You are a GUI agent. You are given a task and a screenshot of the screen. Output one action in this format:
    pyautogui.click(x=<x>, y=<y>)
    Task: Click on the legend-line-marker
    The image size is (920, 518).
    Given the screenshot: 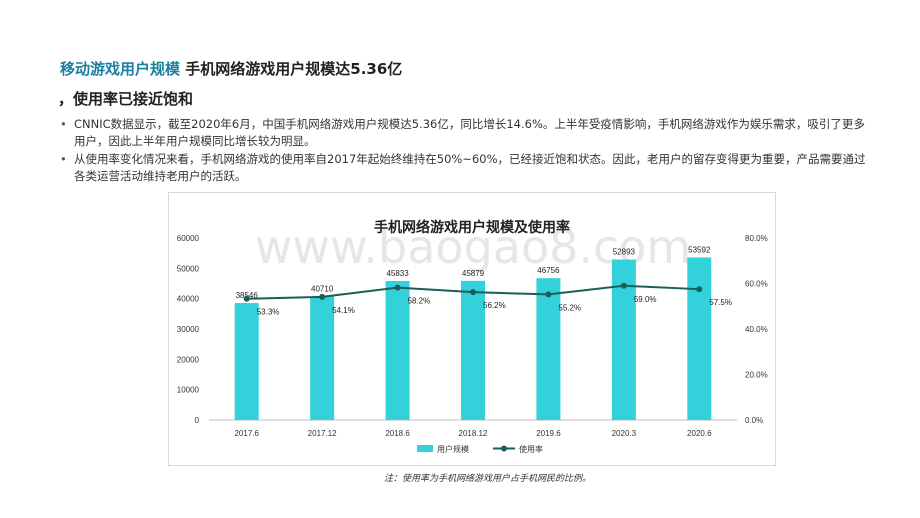 What is the action you would take?
    pyautogui.click(x=504, y=448)
    